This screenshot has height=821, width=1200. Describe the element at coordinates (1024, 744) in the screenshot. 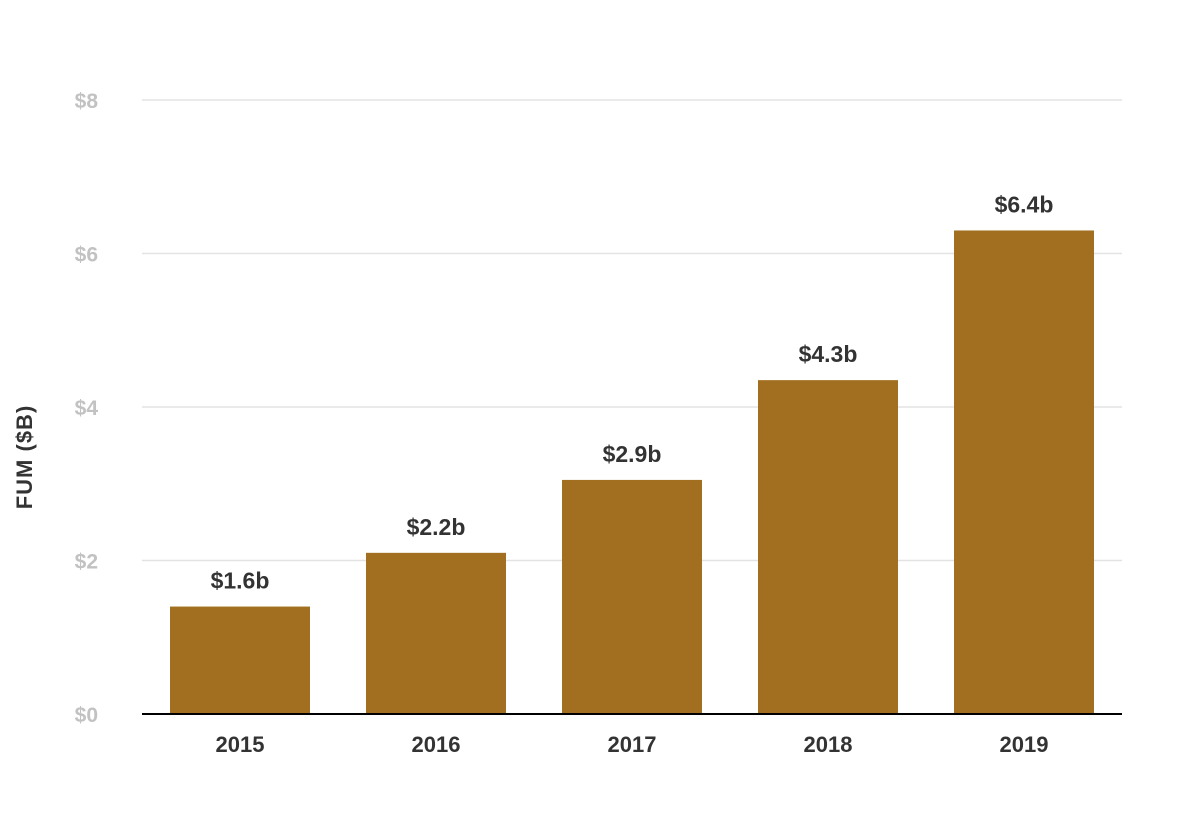

I see `x-tick-label: 2019` at that location.